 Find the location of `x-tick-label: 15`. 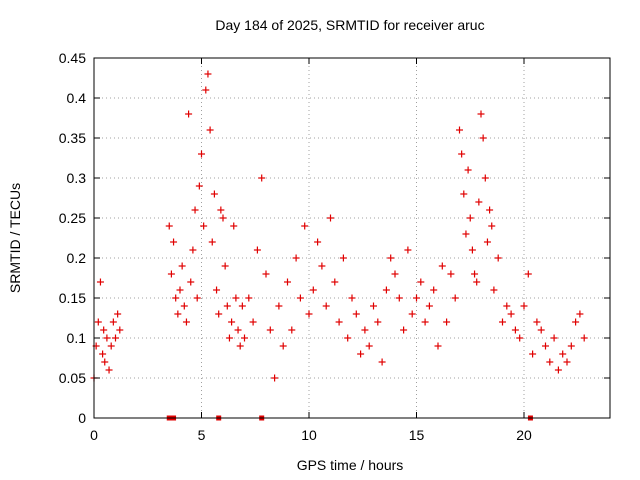

x-tick-label: 15 is located at coordinates (417, 435).